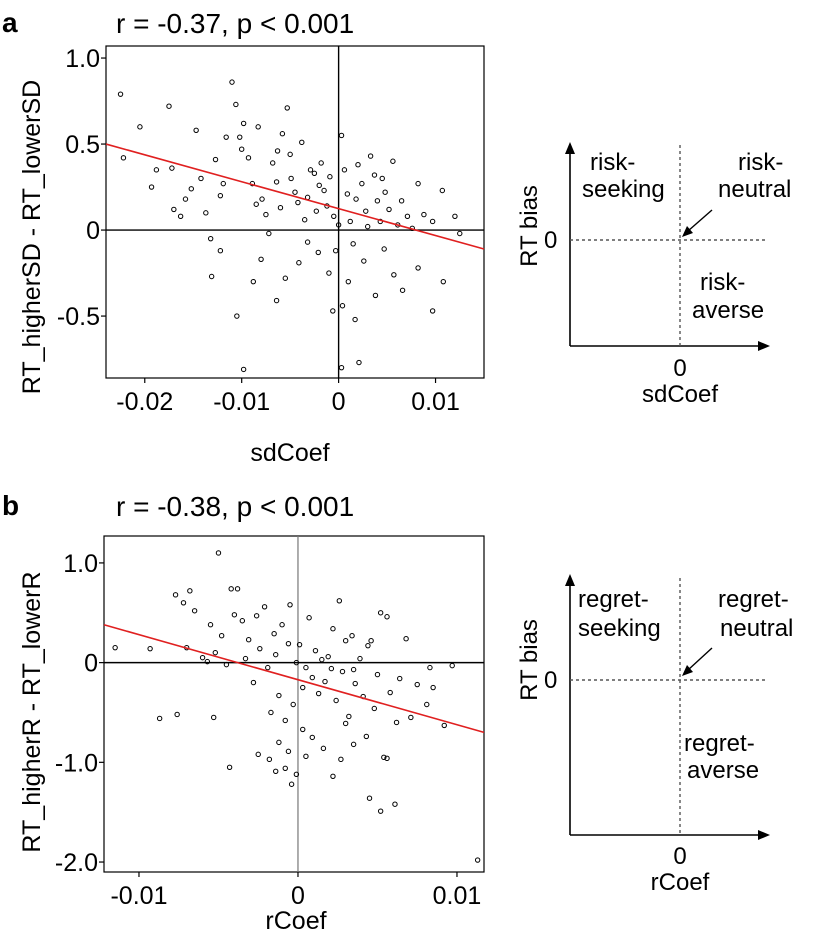  I want to click on diagram-a-pointer-line, so click(700, 220).